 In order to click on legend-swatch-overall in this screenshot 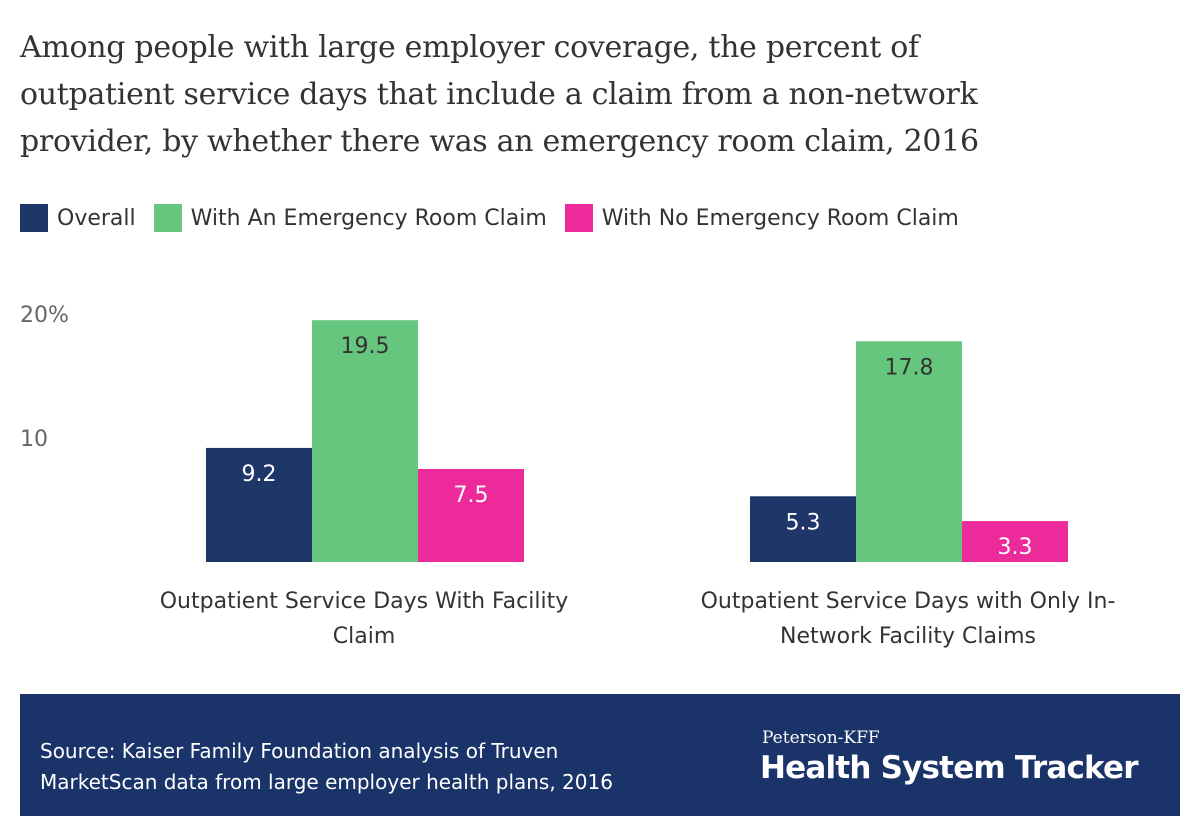, I will do `click(34, 218)`.